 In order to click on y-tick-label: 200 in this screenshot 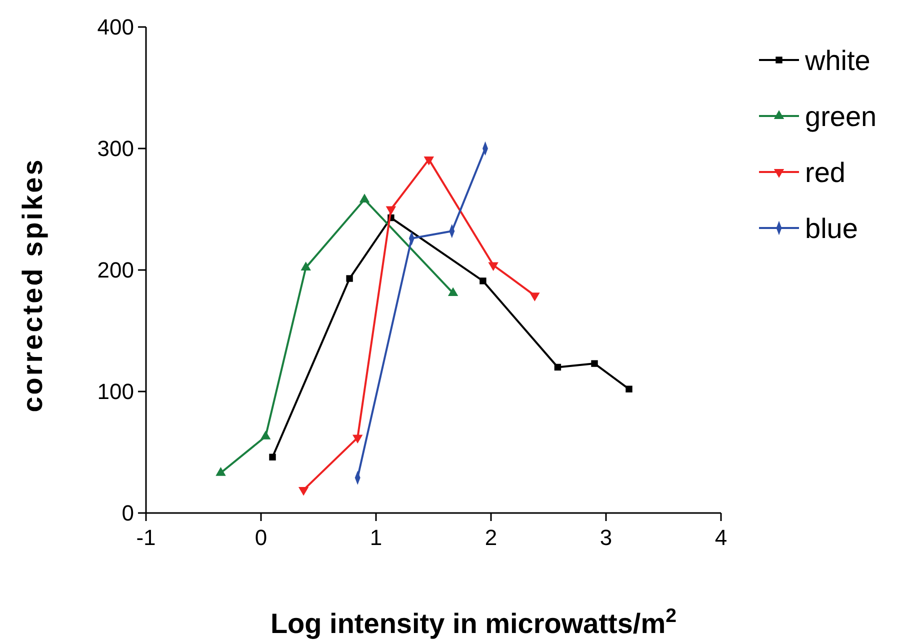, I will do `click(115, 270)`.